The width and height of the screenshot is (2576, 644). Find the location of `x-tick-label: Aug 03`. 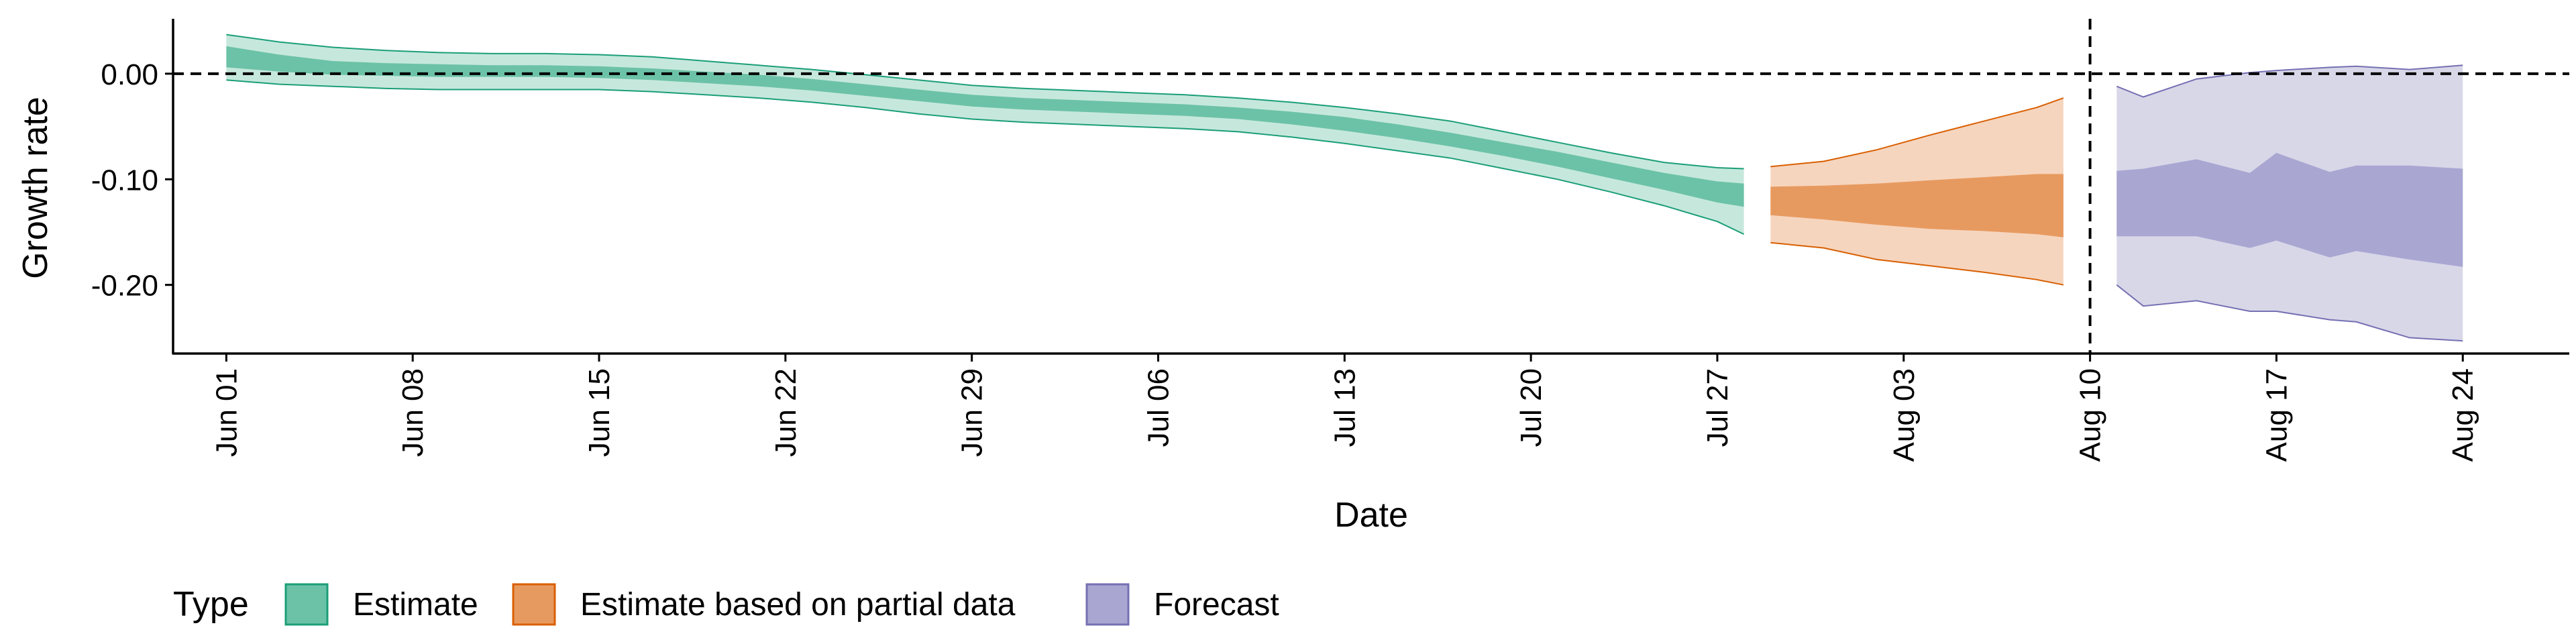

x-tick-label: Aug 03 is located at coordinates (1904, 415).